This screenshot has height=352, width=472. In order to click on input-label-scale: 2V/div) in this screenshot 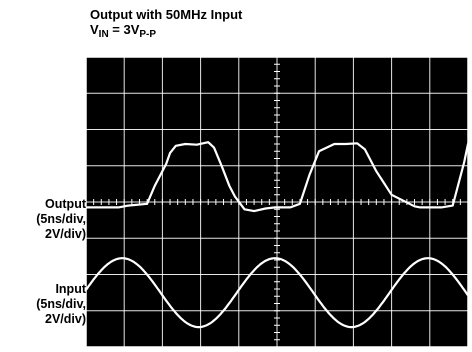, I will do `click(65, 319)`.